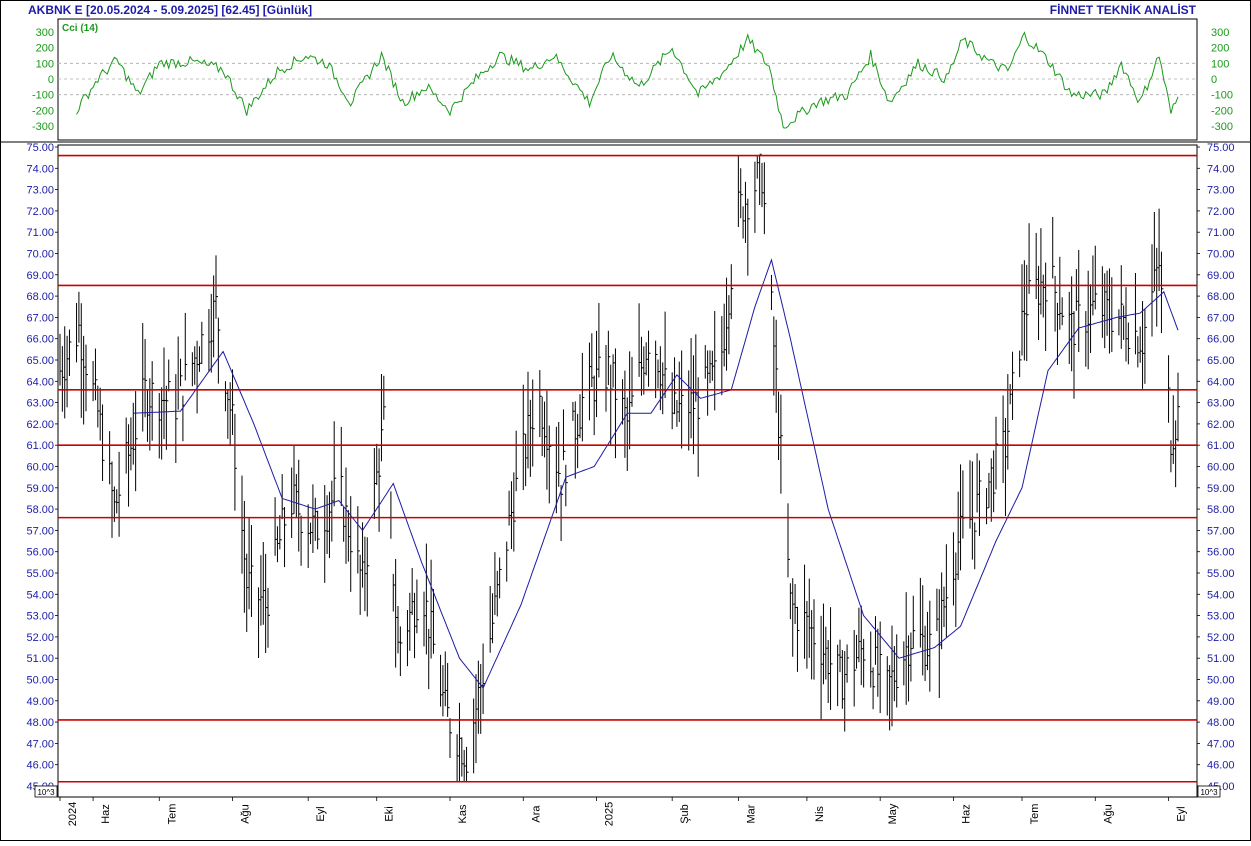 This screenshot has height=846, width=1251. I want to click on price-tick-left: 62.00, so click(40, 425).